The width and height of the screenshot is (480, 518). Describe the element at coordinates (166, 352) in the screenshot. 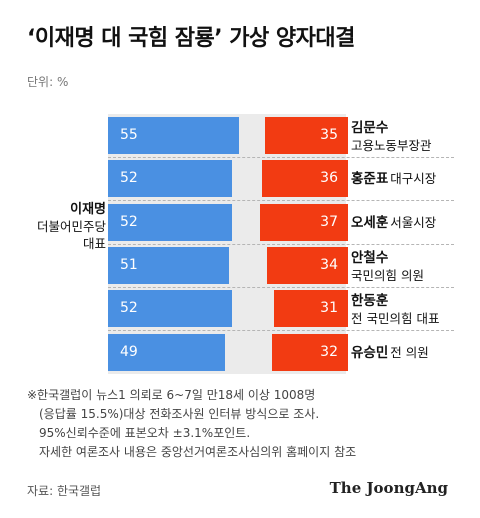

I see `left-bar: 49` at that location.